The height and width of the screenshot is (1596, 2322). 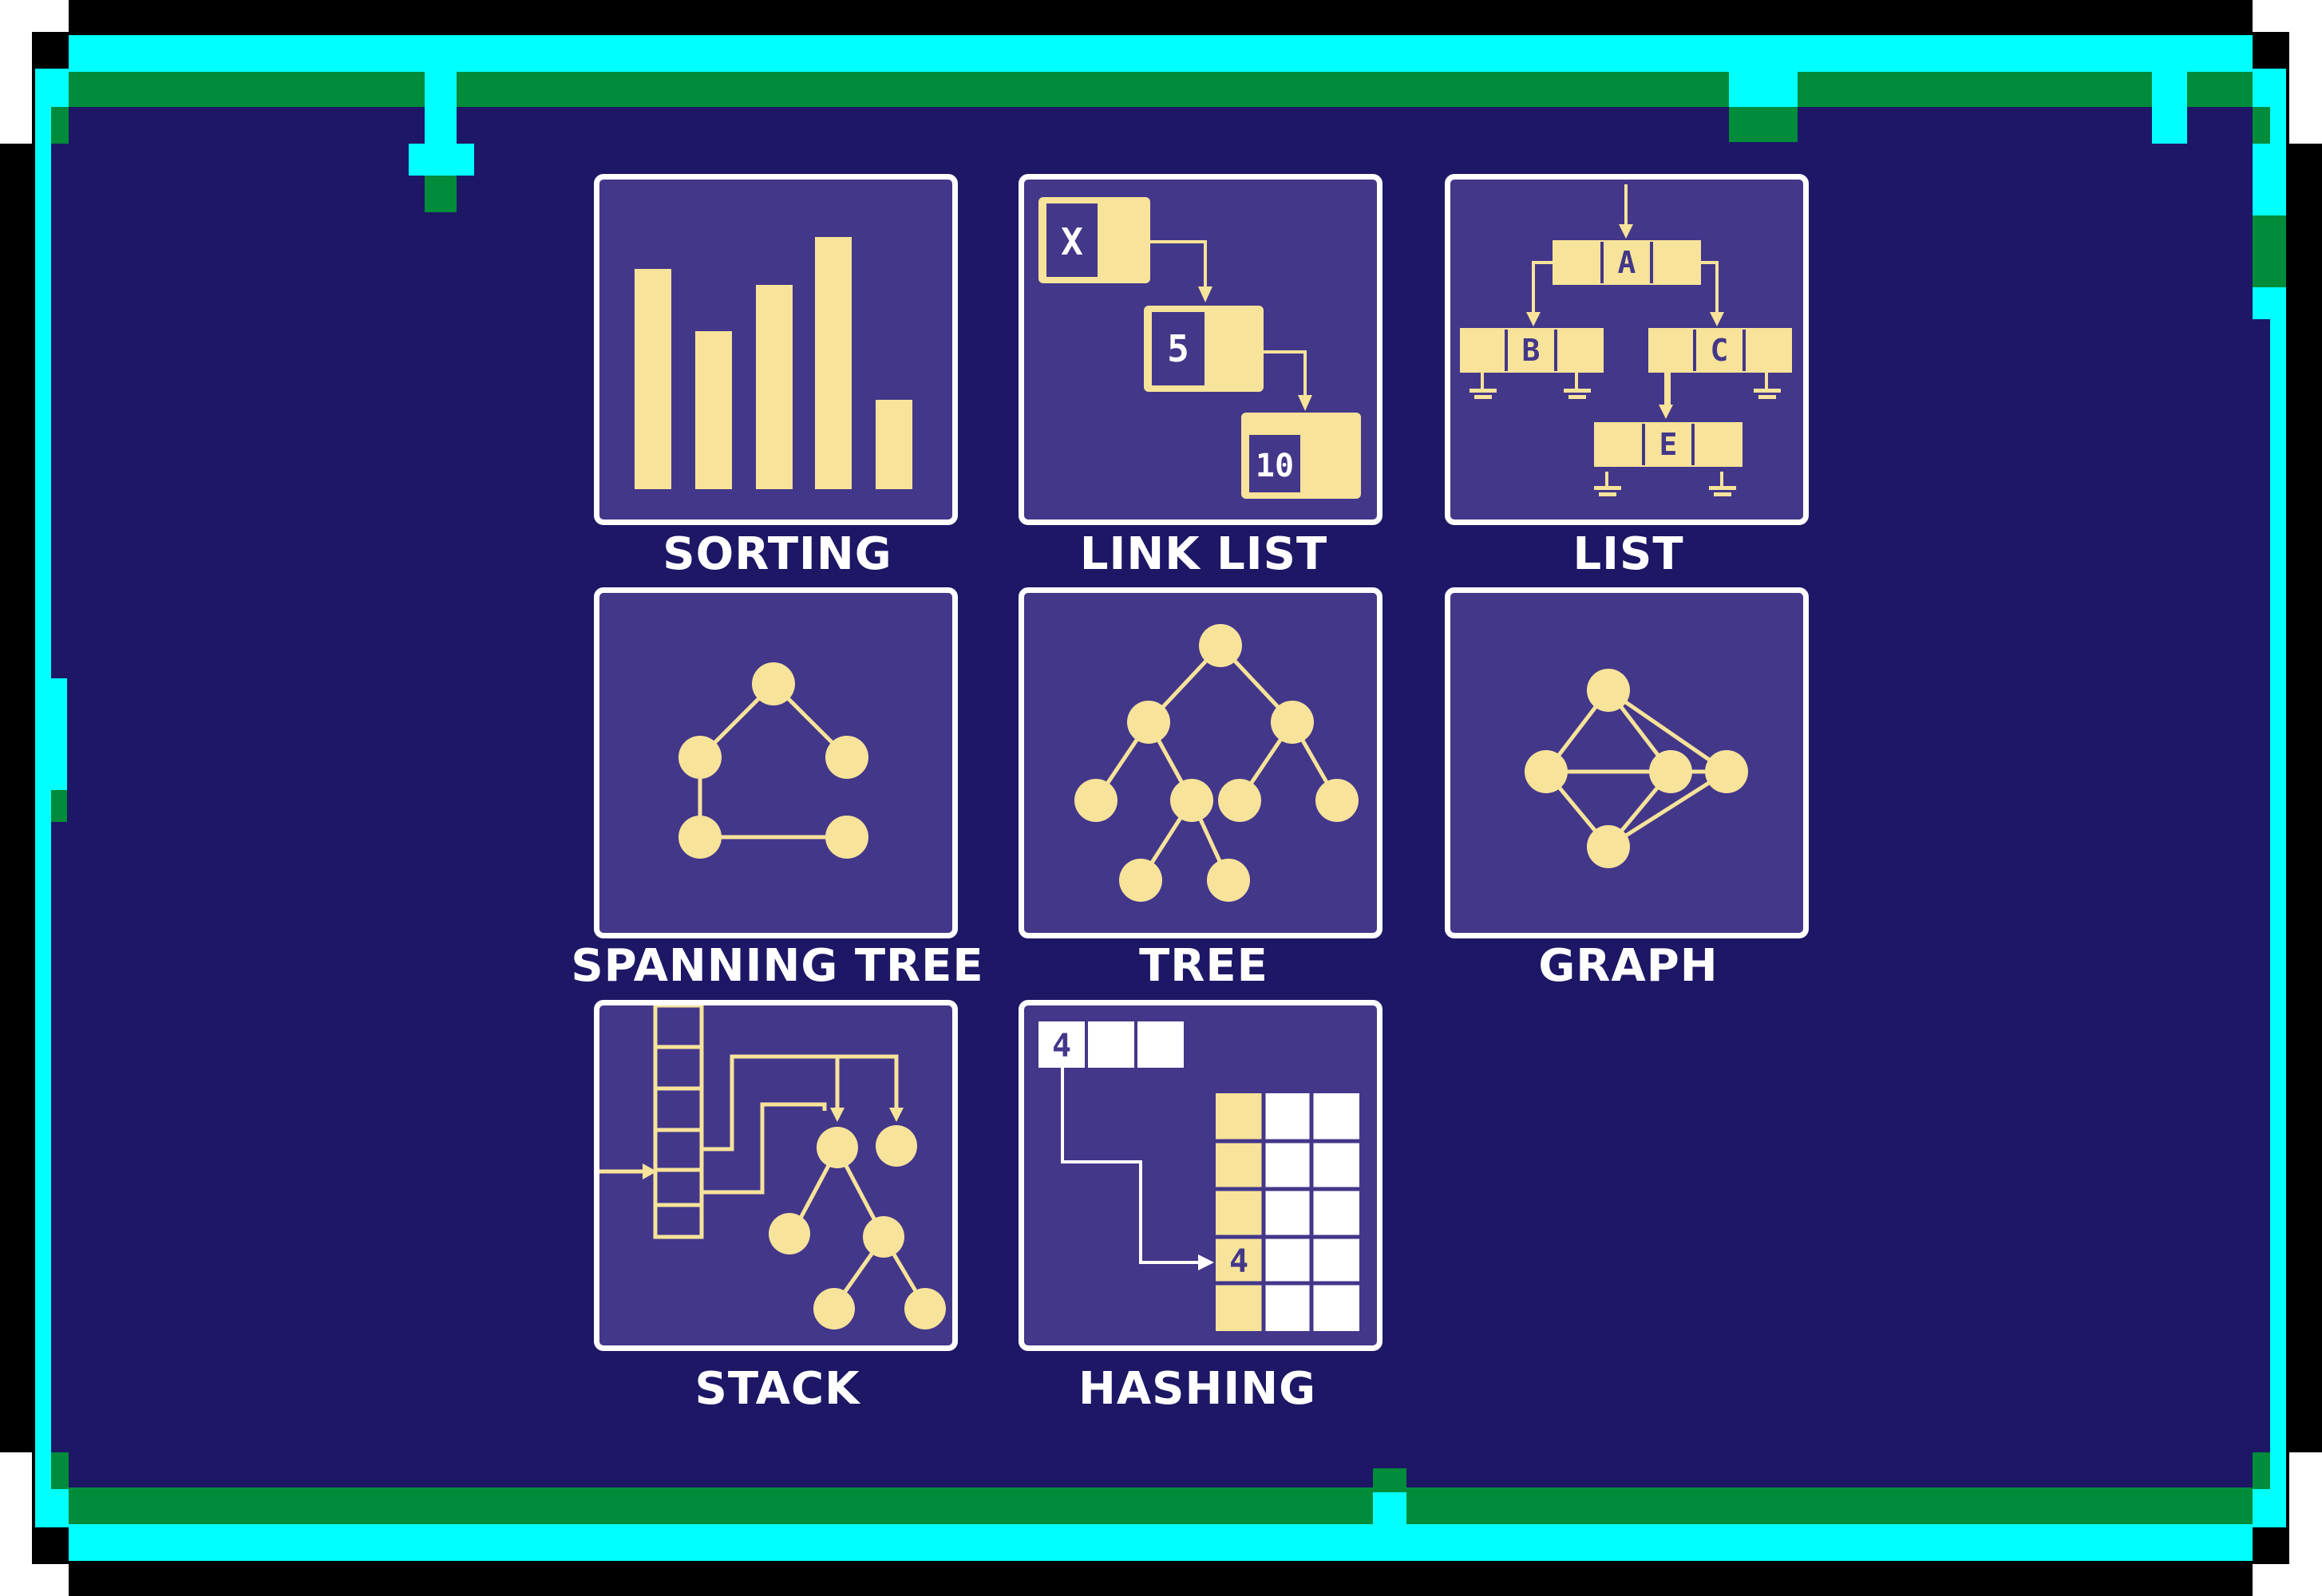 What do you see at coordinates (1669, 444) in the screenshot?
I see `node-label: E` at bounding box center [1669, 444].